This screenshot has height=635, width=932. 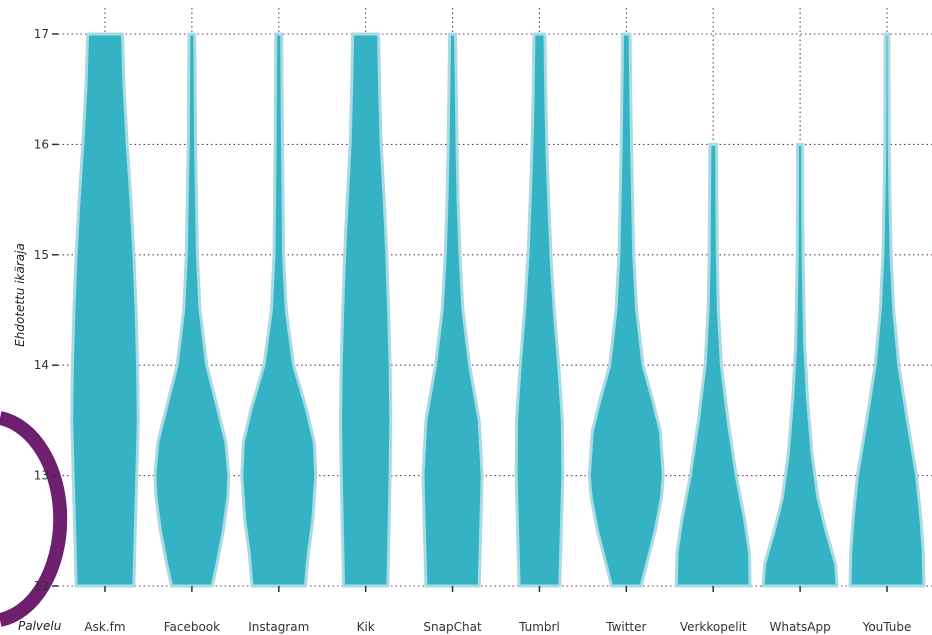 What do you see at coordinates (20, 295) in the screenshot?
I see `y-axis-title: Ehdotettu ikäraja` at bounding box center [20, 295].